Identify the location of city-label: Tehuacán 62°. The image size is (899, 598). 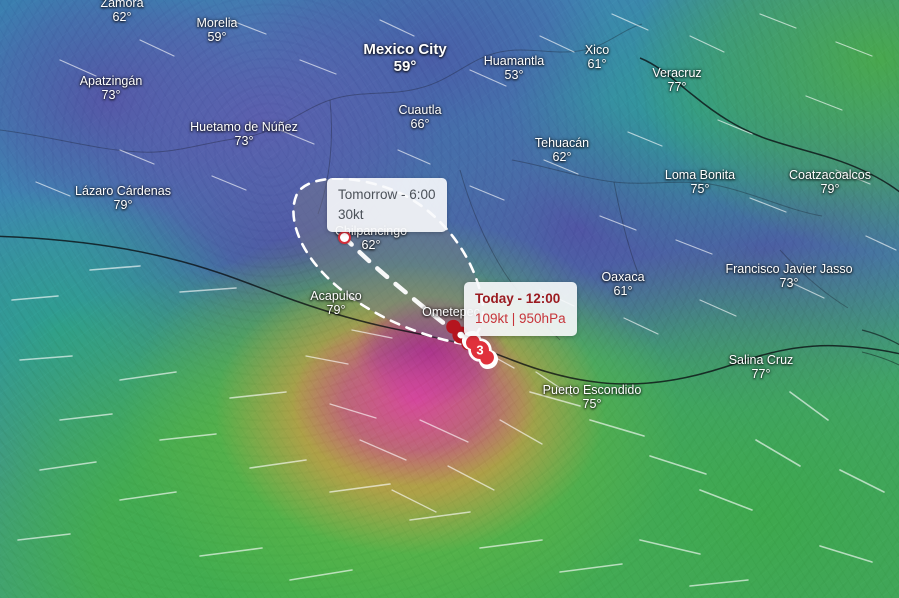
(562, 150).